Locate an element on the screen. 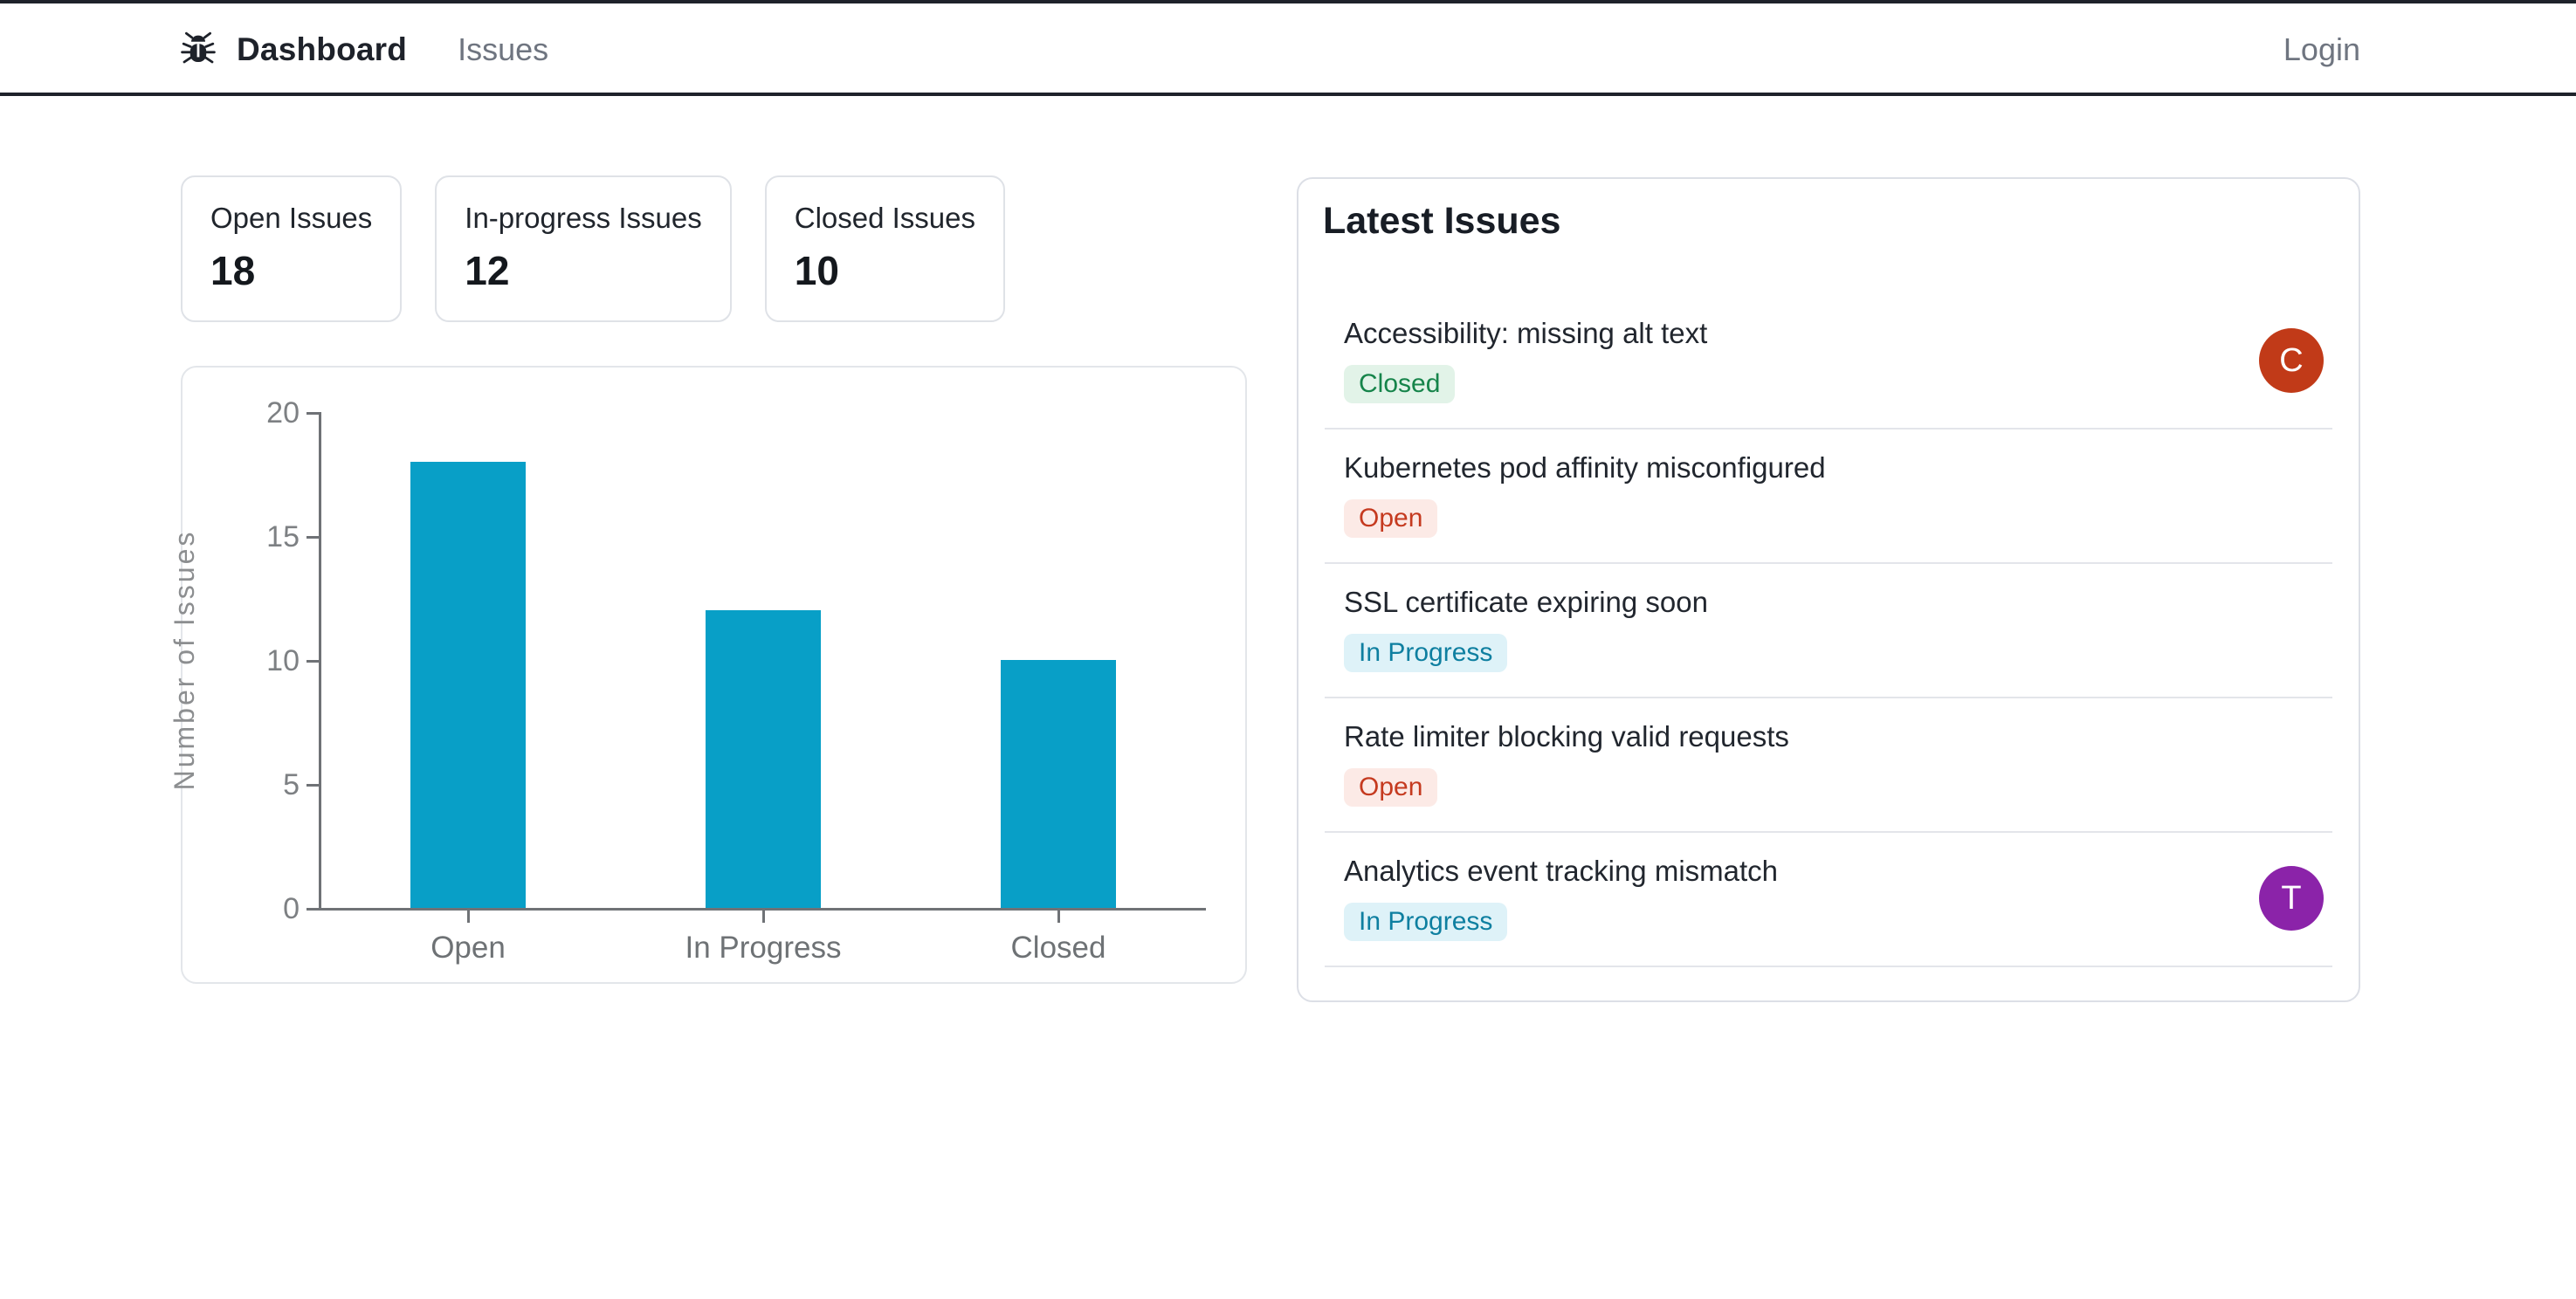 Image resolution: width=2576 pixels, height=1299 pixels. y-tick-label: 10 is located at coordinates (283, 660).